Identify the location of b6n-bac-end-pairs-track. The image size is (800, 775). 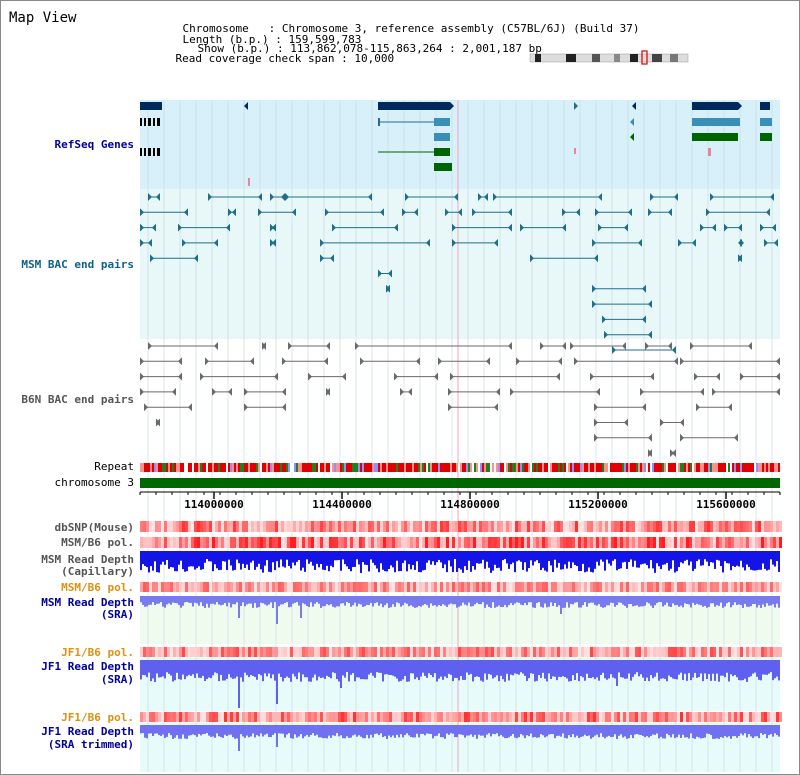
(460, 400).